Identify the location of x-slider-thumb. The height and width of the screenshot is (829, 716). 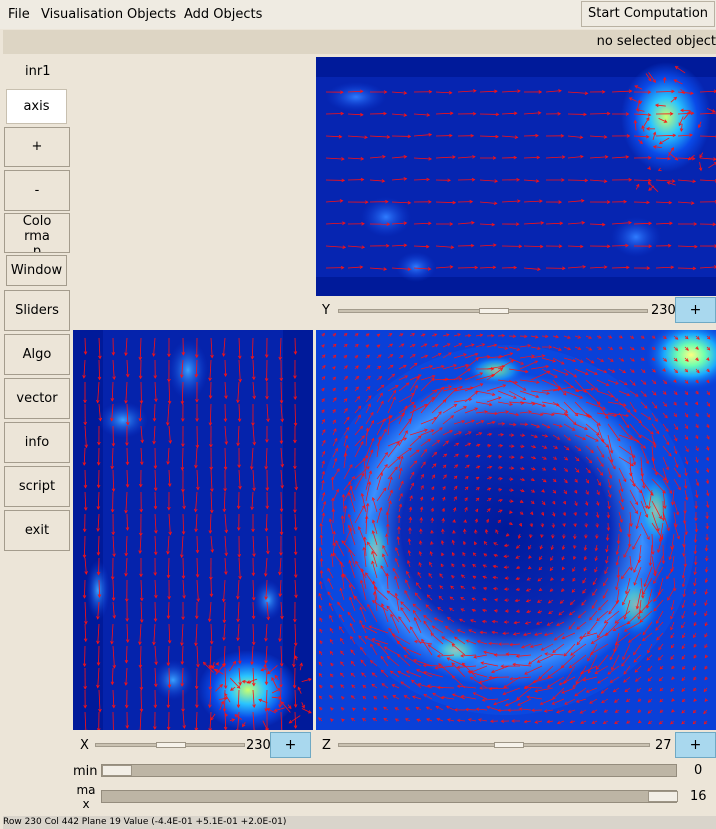
(171, 745).